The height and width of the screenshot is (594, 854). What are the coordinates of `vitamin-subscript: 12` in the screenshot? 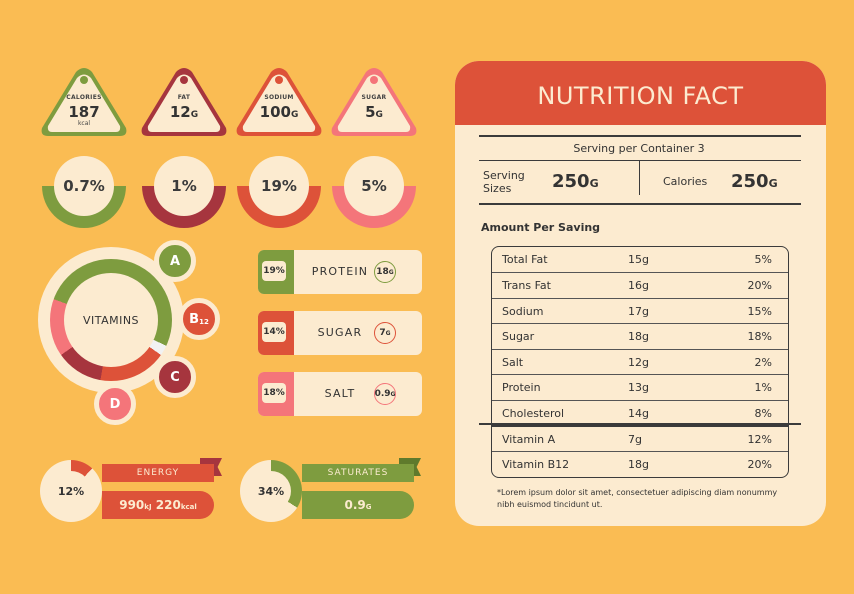 It's located at (204, 322).